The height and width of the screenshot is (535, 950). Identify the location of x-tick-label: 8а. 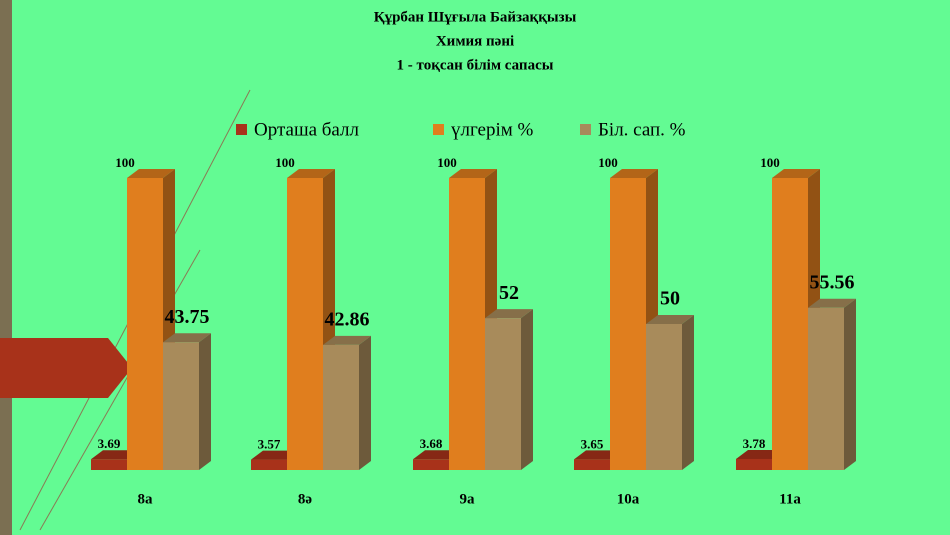
(146, 499).